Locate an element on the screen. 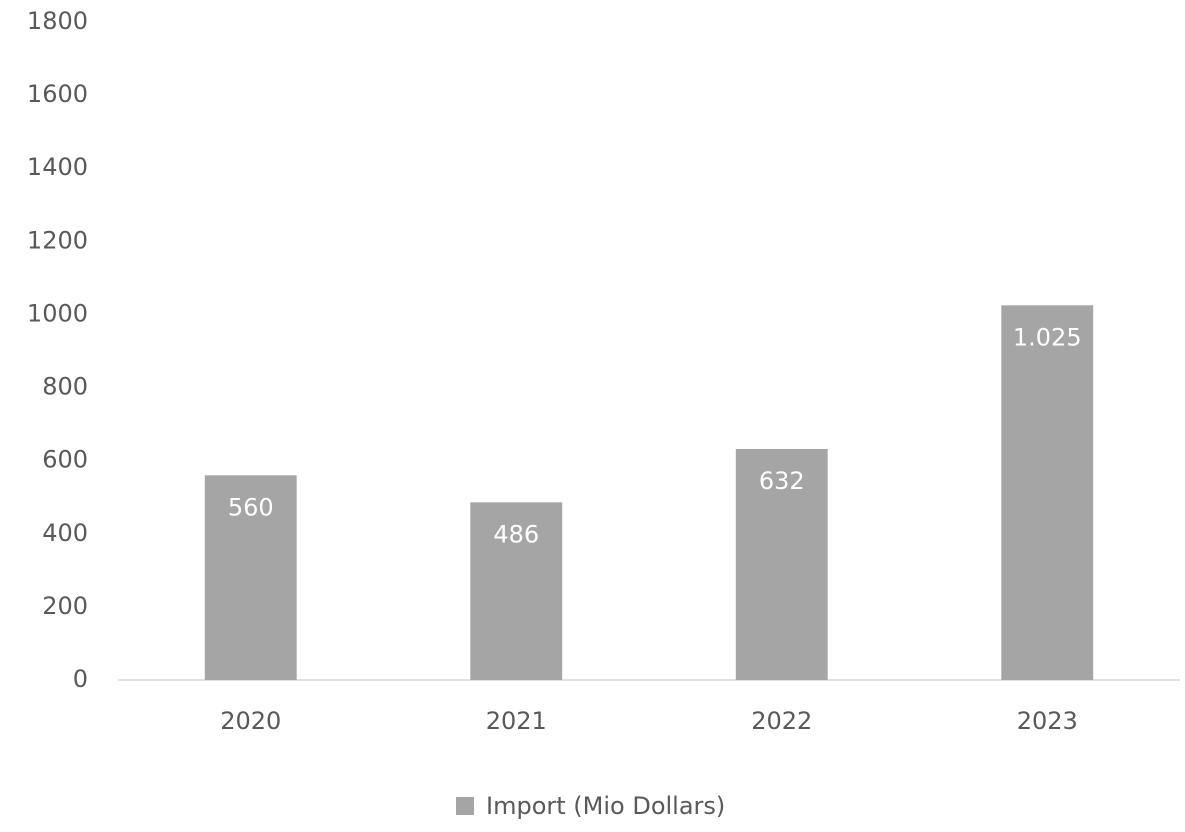  y-tick-label: 800 is located at coordinates (65, 387).